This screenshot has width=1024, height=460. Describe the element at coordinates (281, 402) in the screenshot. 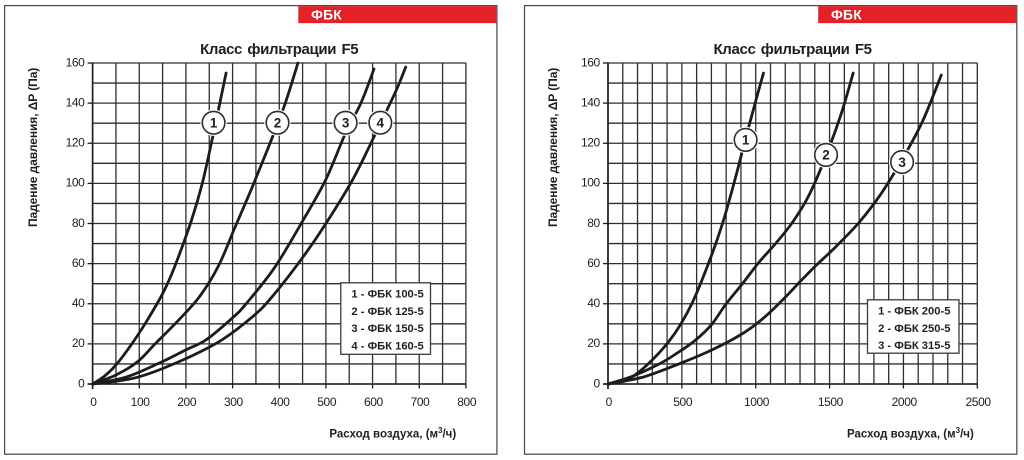

I see `svg-text: 400` at that location.